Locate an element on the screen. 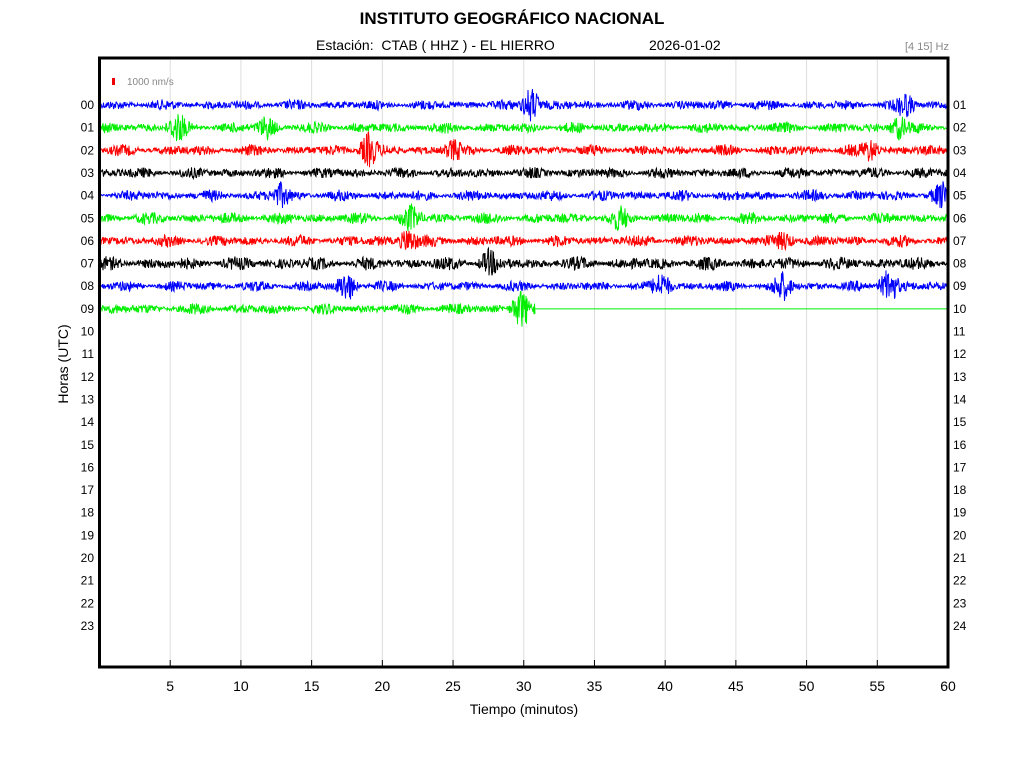 This screenshot has height=768, width=1024. hour-label-left: 11 is located at coordinates (88, 354).